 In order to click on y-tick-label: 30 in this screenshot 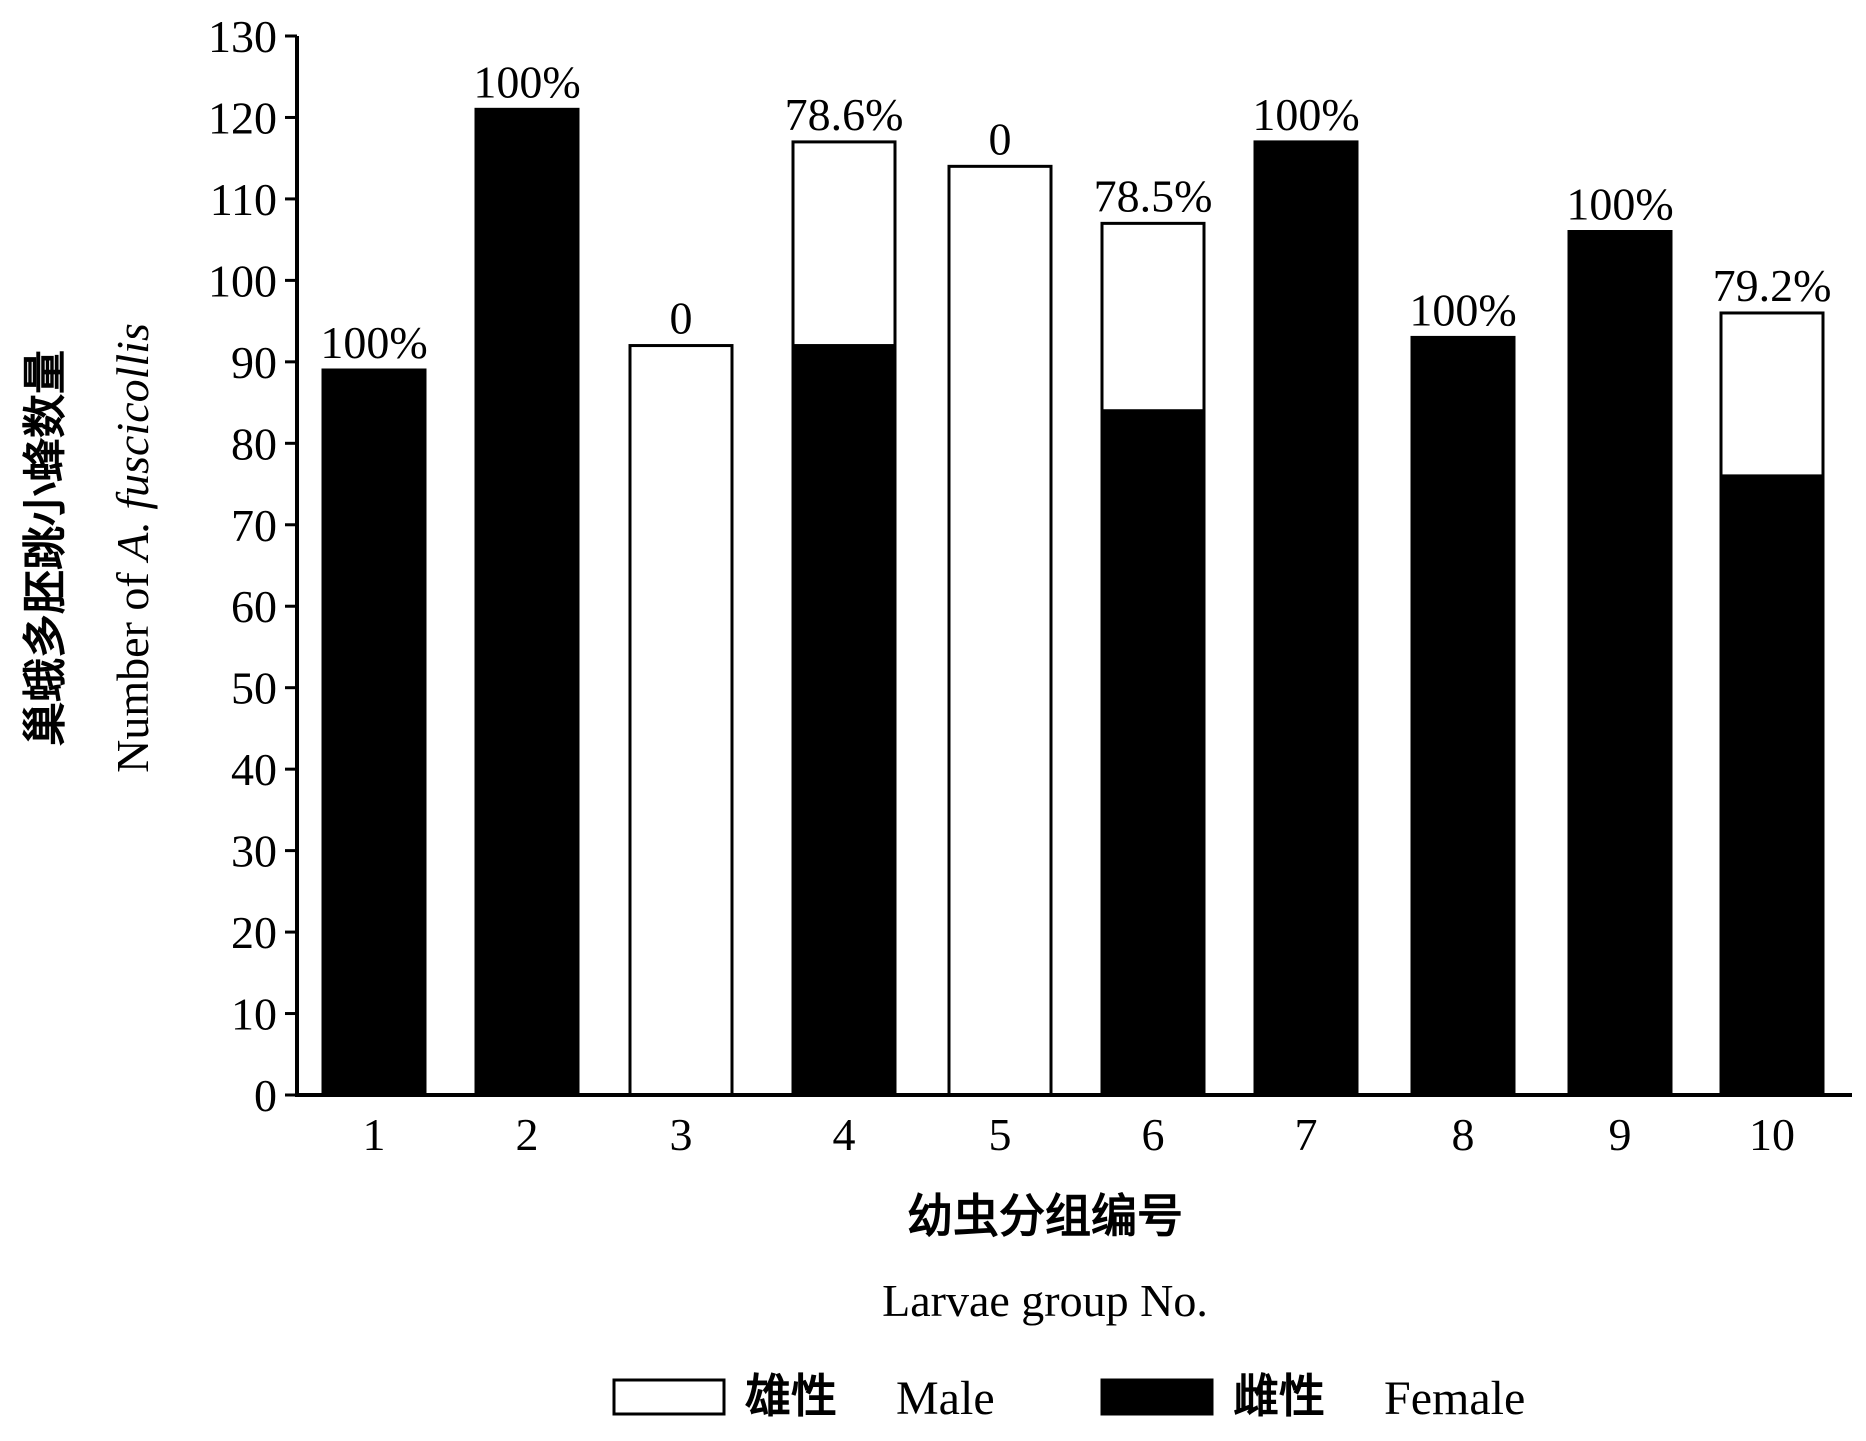, I will do `click(254, 851)`.